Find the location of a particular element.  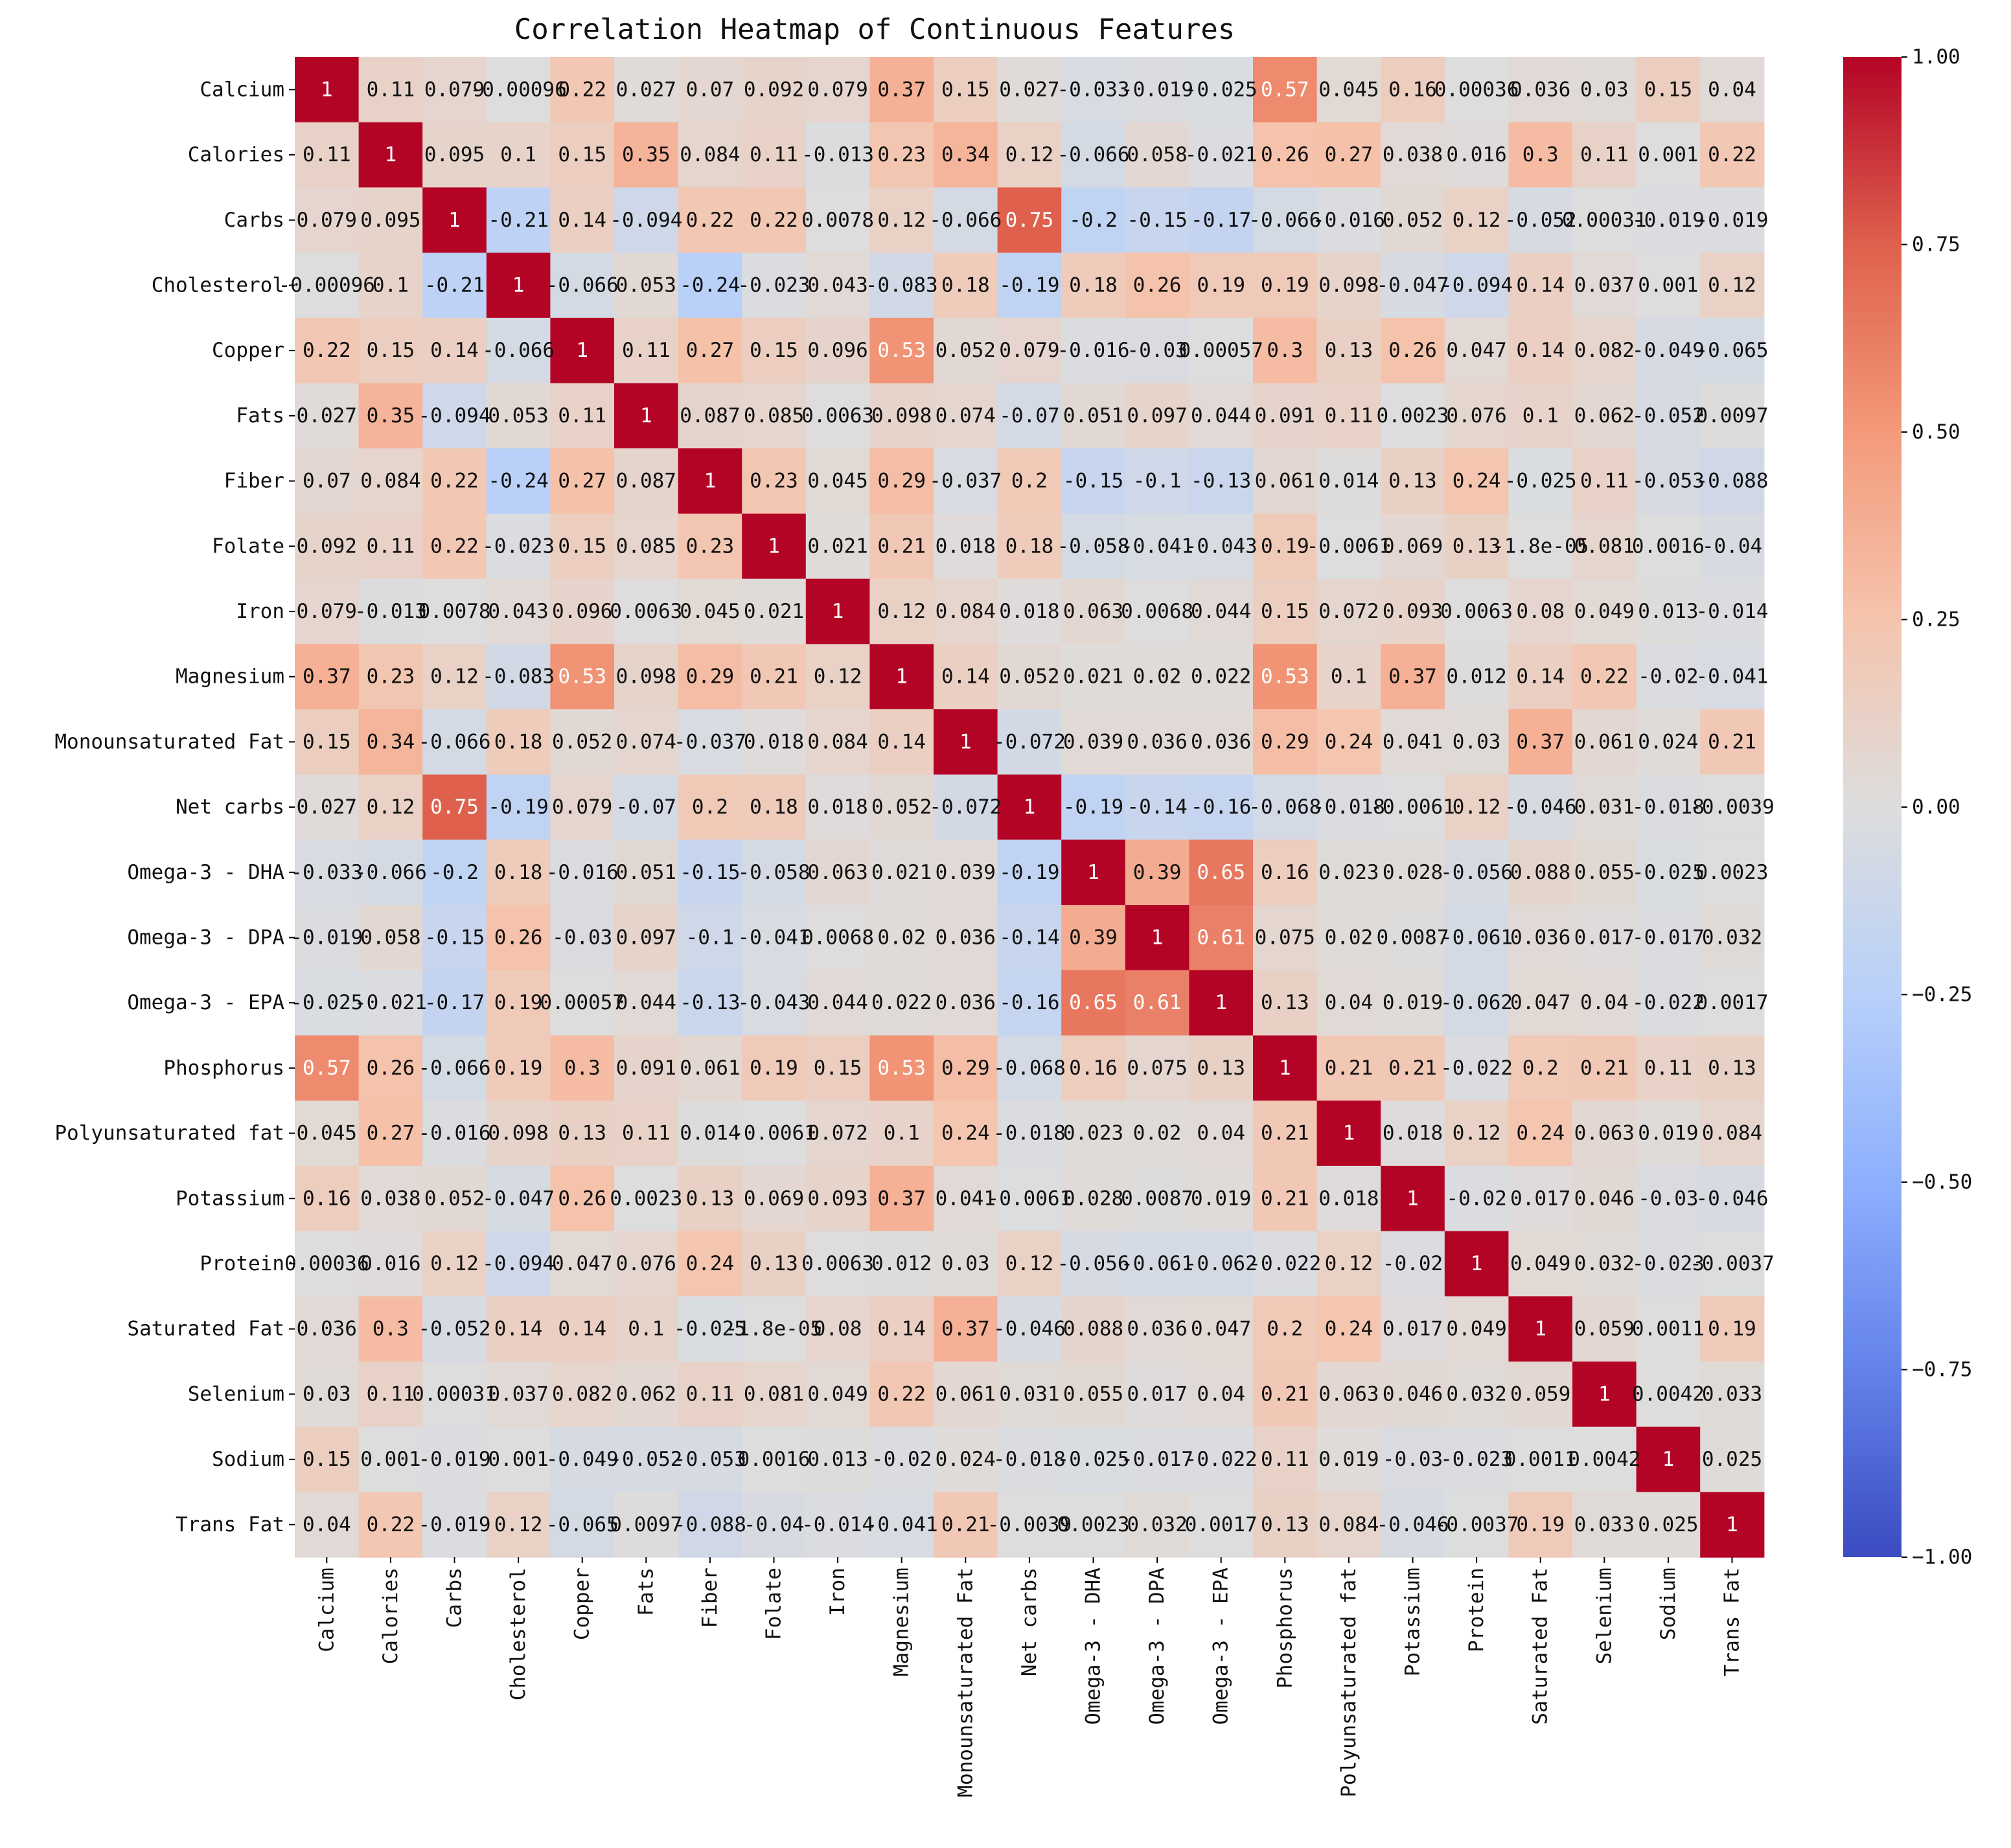

cell-annotation: 0.031 is located at coordinates (1029, 1394).